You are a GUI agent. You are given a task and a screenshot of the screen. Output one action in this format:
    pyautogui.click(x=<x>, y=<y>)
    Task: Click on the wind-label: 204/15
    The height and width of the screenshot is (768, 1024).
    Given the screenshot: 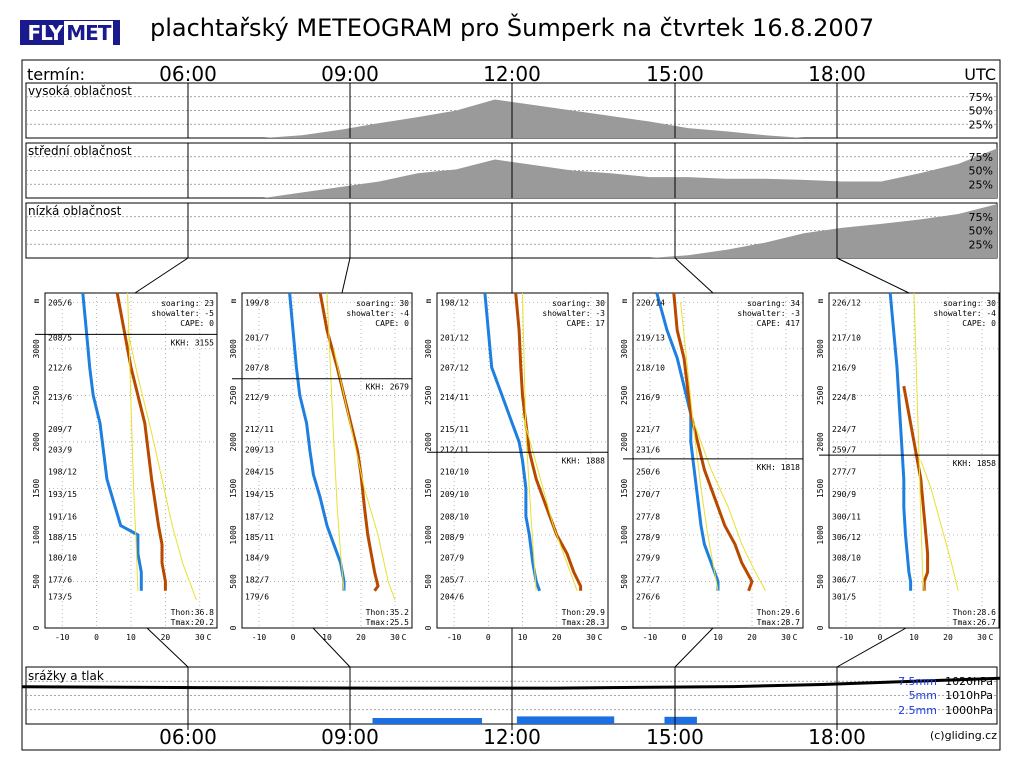 What is the action you would take?
    pyautogui.click(x=259, y=472)
    